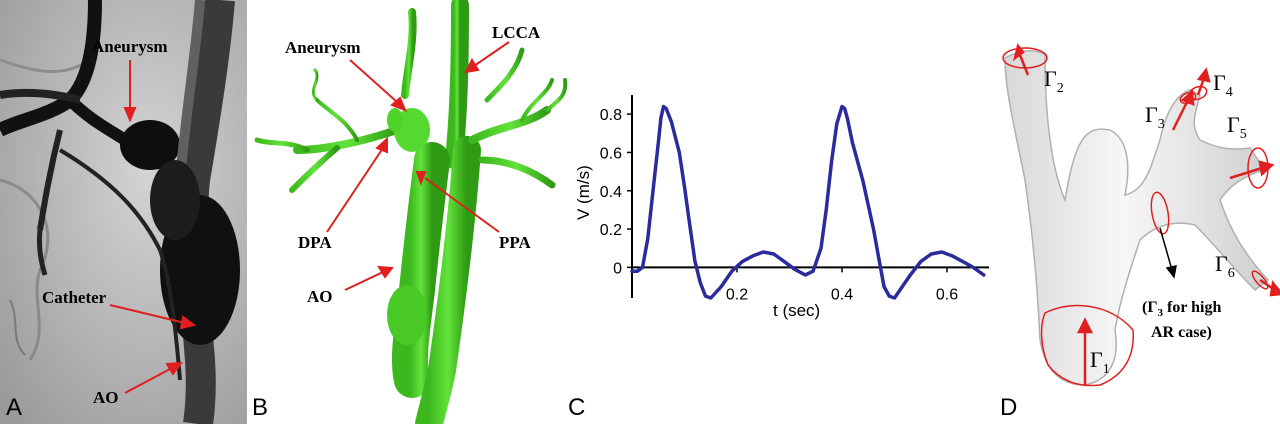  What do you see at coordinates (1168, 253) in the screenshot?
I see `note-pointer` at bounding box center [1168, 253].